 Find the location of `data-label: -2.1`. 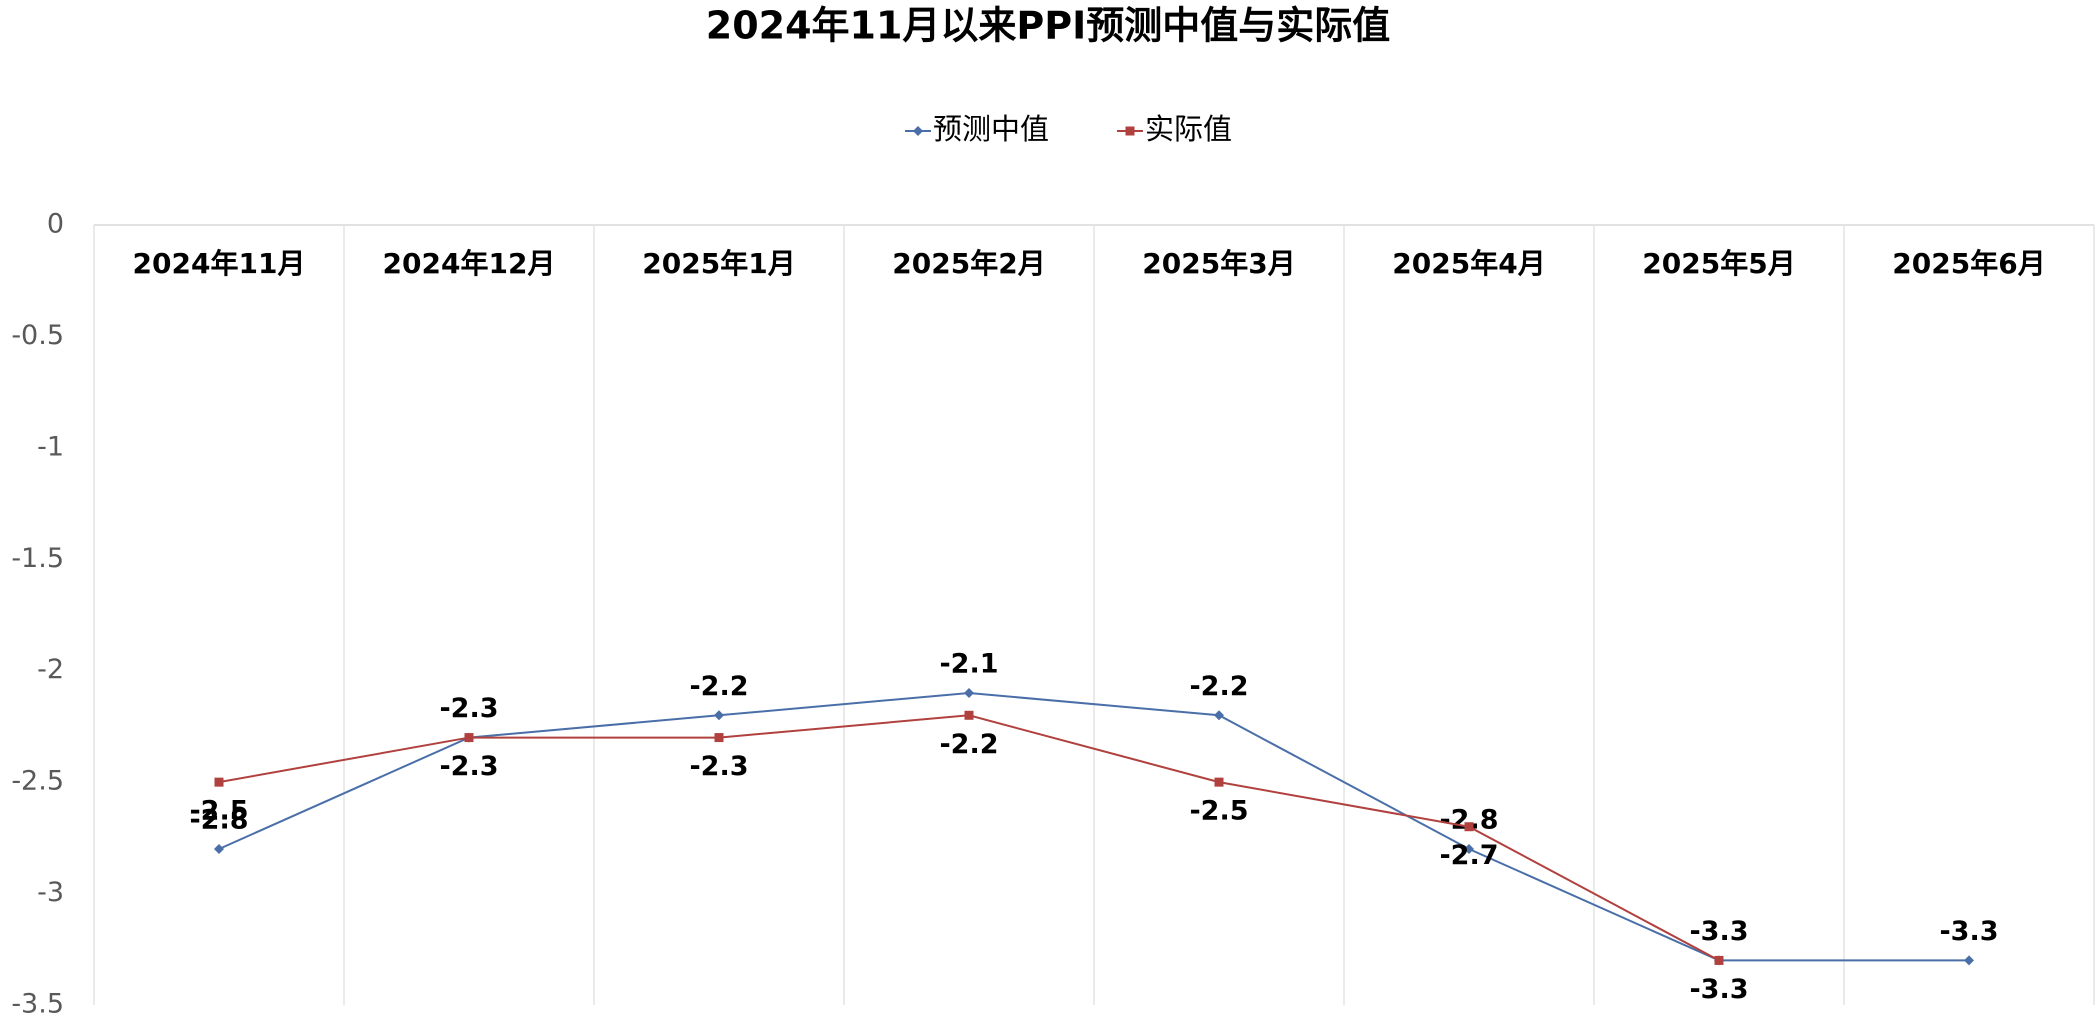

data-label: -2.1 is located at coordinates (968, 664).